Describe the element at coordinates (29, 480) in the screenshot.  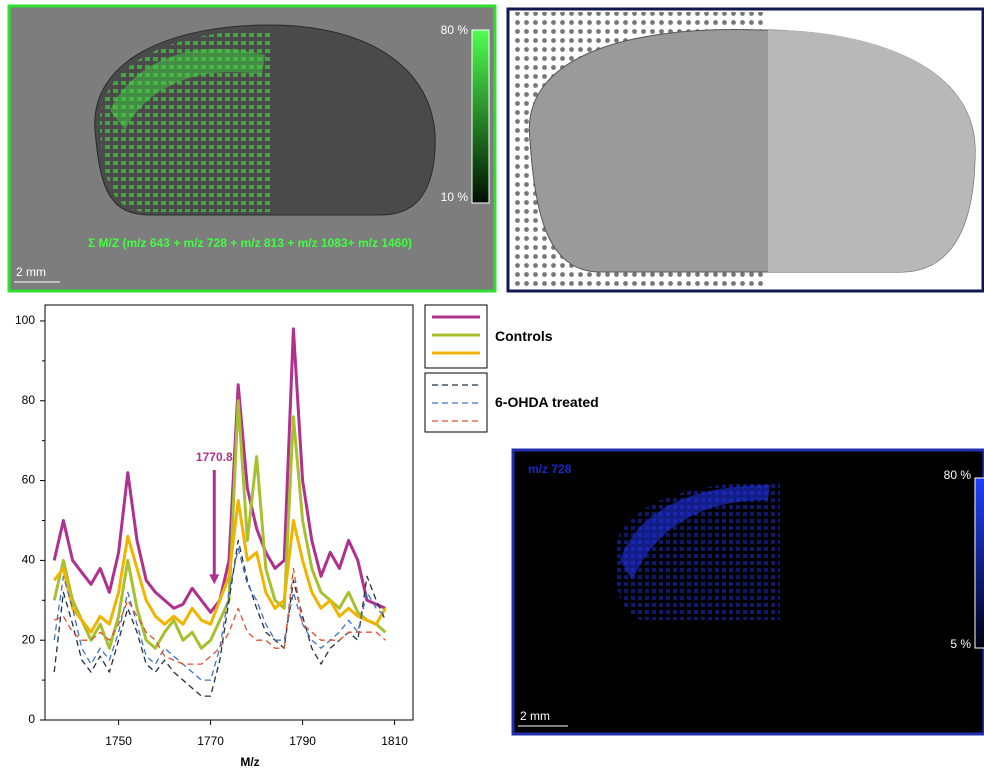
I see `y-tick-label: 60` at that location.